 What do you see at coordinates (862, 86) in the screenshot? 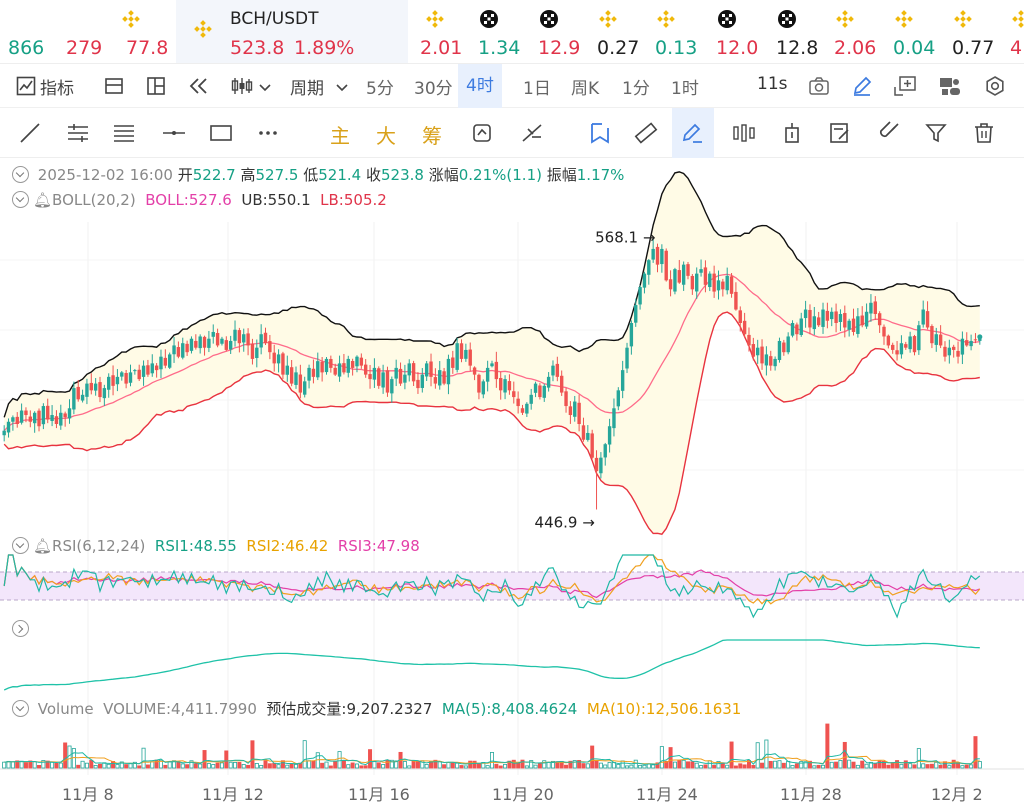
I see `pencil-icon` at bounding box center [862, 86].